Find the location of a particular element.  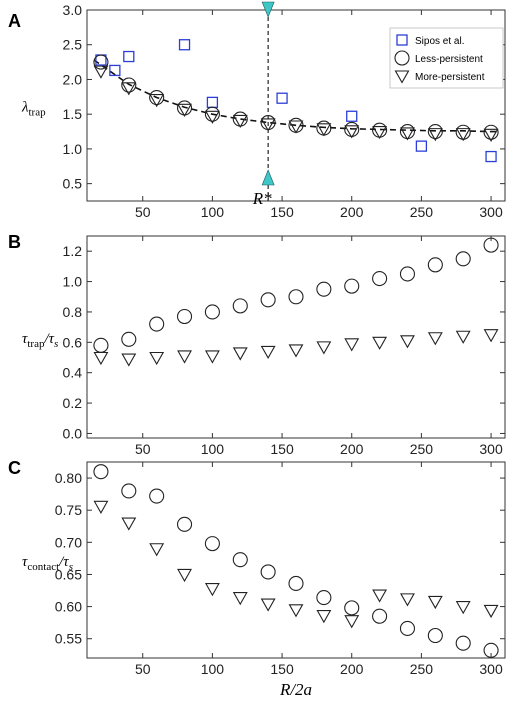

y-tick-label: 0.55 is located at coordinates (68, 639).